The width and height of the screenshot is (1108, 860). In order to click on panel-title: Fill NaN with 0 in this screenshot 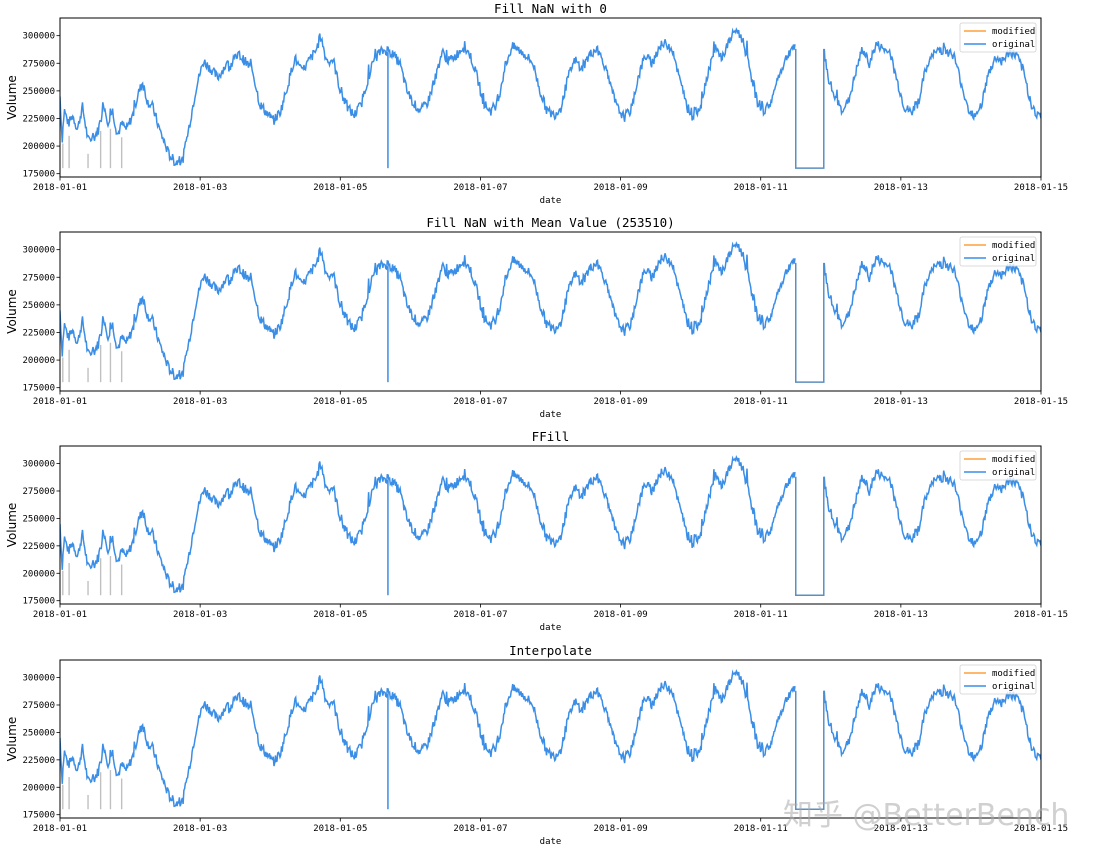, I will do `click(550, 8)`.